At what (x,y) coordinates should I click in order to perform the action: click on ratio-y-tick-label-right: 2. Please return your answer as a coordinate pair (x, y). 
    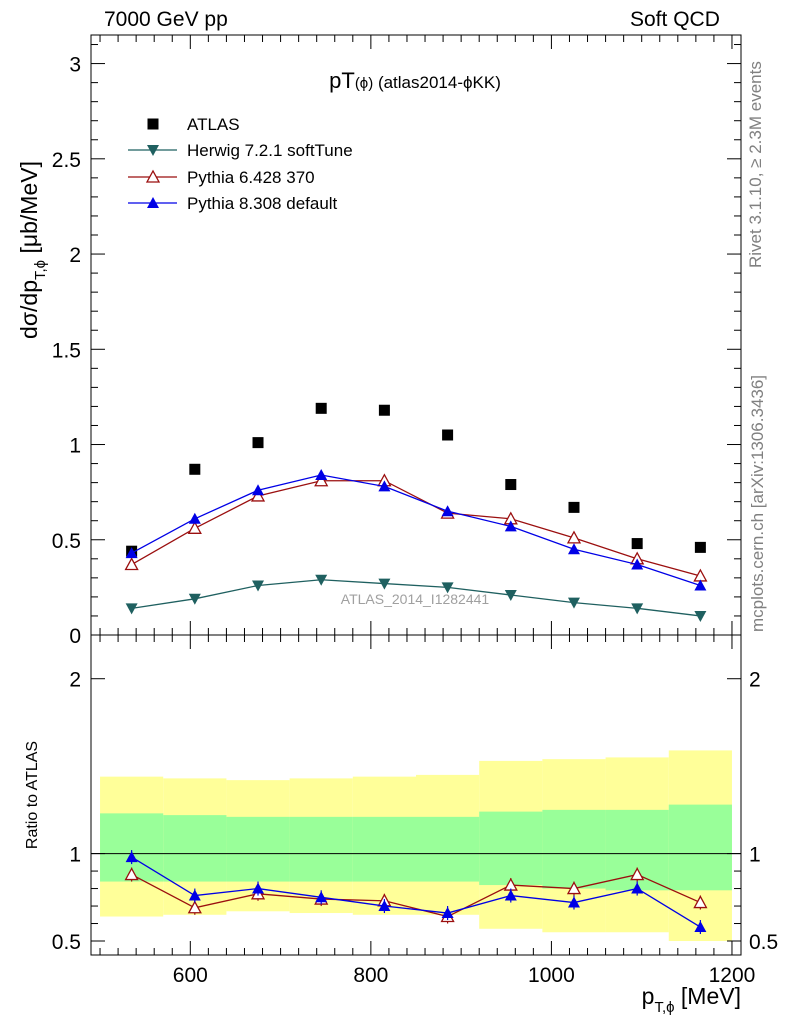
    Looking at the image, I should click on (755, 680).